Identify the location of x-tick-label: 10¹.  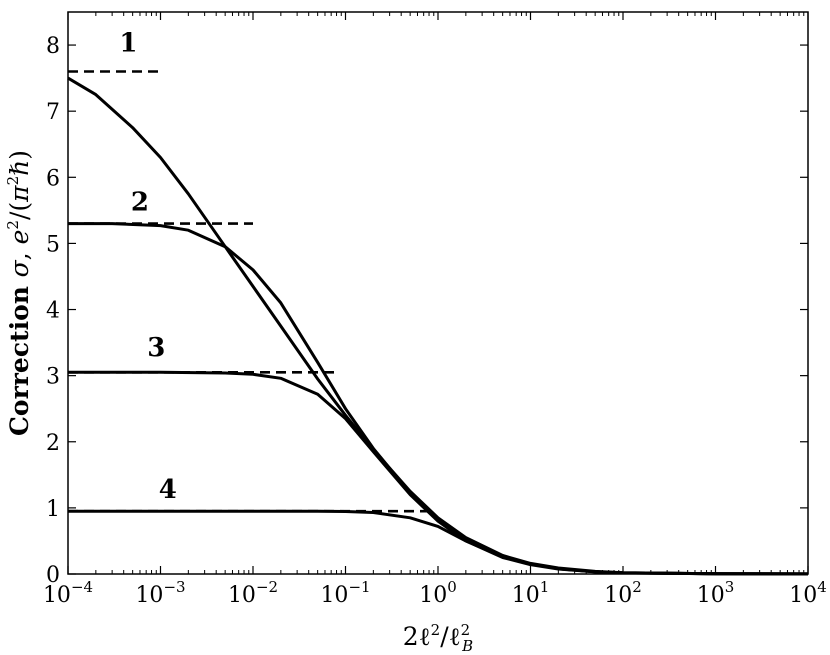
(531, 593).